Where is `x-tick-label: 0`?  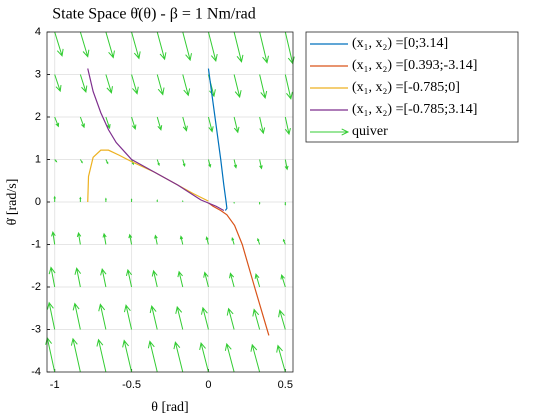 x-tick-label: 0 is located at coordinates (208, 385).